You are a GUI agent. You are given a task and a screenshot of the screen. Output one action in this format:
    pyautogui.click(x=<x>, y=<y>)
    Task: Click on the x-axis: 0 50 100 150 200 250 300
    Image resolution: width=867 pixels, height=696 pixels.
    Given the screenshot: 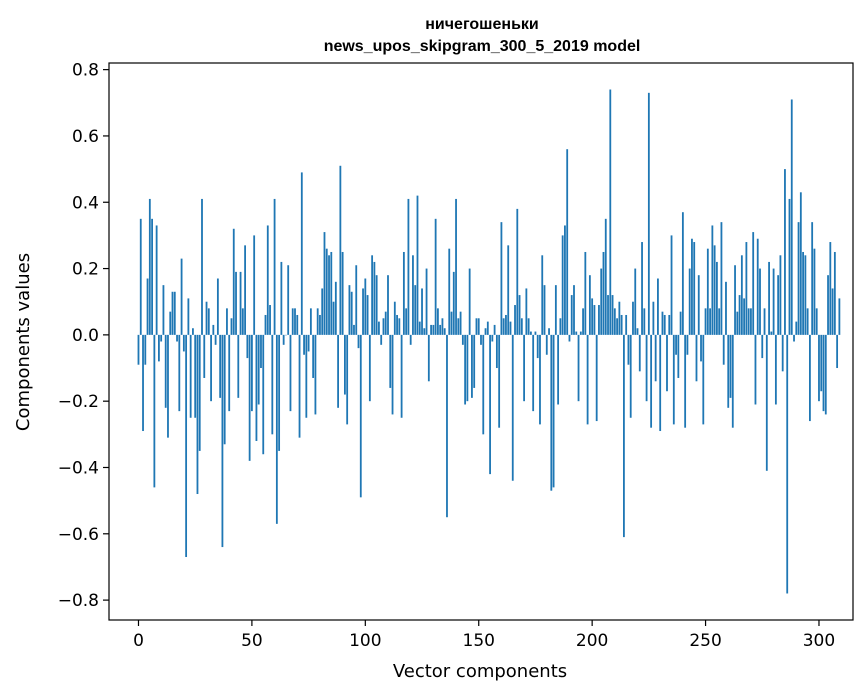 What is the action you would take?
    pyautogui.click(x=484, y=635)
    